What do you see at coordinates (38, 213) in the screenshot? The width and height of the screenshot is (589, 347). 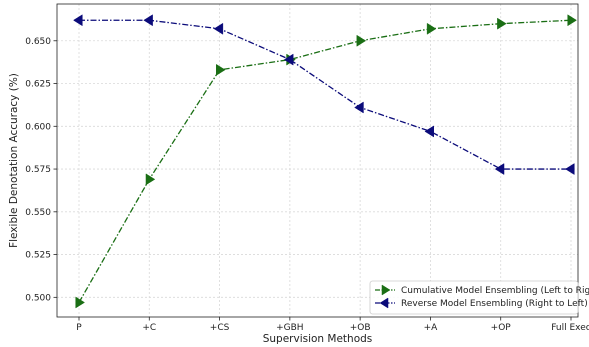 I see `y-tick-label: 0.550` at bounding box center [38, 213].